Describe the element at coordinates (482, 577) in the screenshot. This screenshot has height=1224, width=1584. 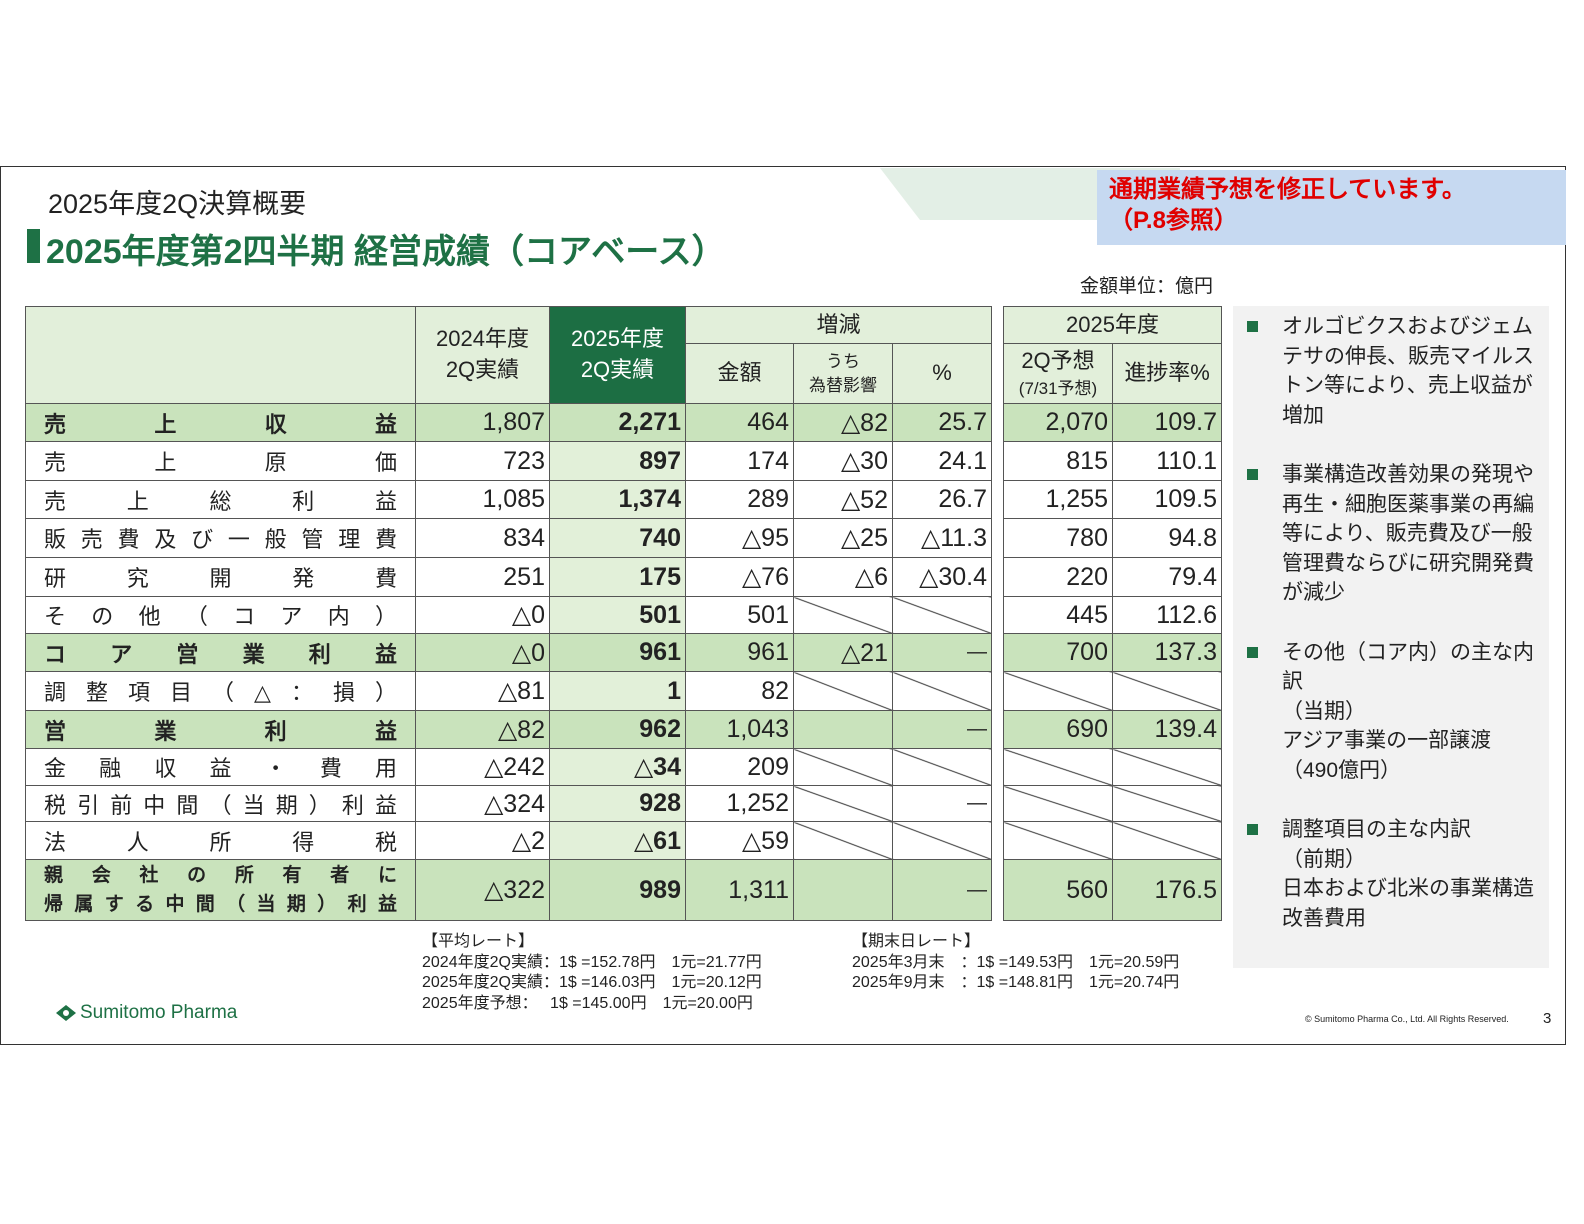
I see `table-cell: 251` at that location.